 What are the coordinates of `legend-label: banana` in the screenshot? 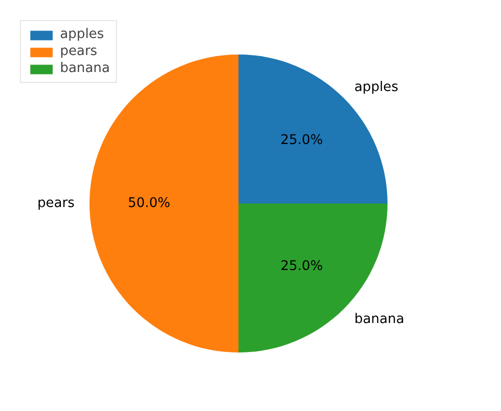 It's located at (85, 68).